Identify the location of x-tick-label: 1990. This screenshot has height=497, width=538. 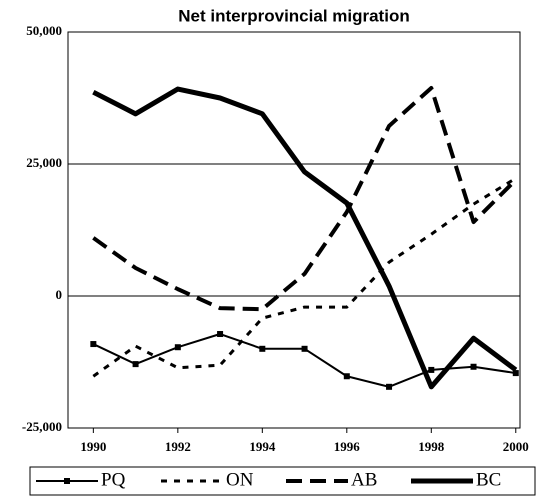
(93, 446).